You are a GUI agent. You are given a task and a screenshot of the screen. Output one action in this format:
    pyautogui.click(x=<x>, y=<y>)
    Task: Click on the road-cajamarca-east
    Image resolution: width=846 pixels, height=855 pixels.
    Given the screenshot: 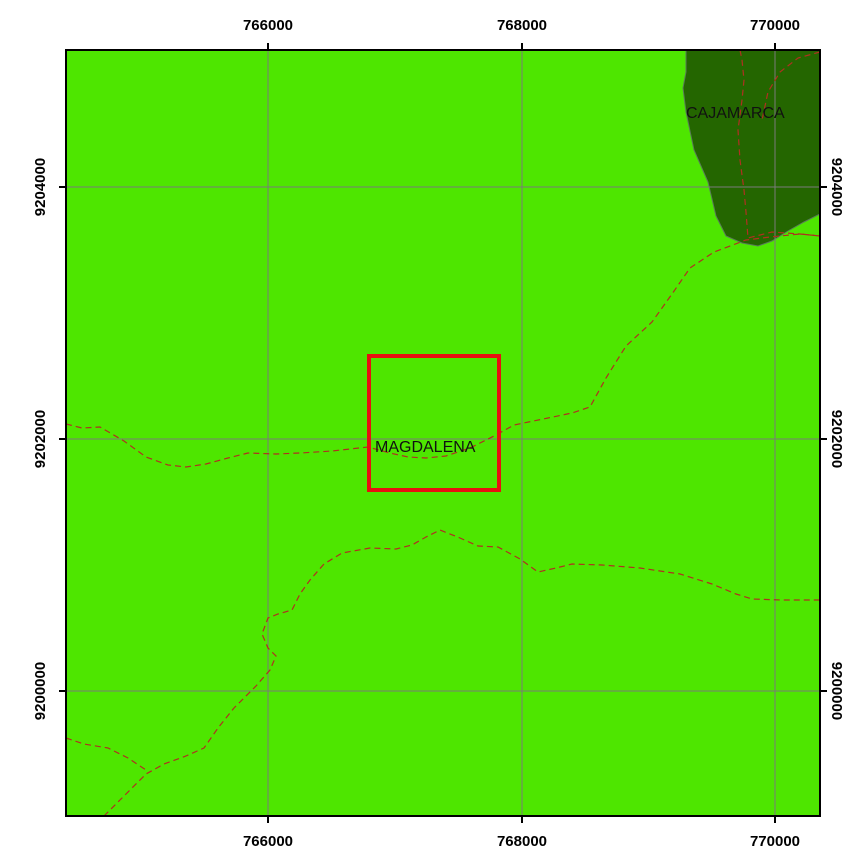 What is the action you would take?
    pyautogui.click(x=778, y=144)
    